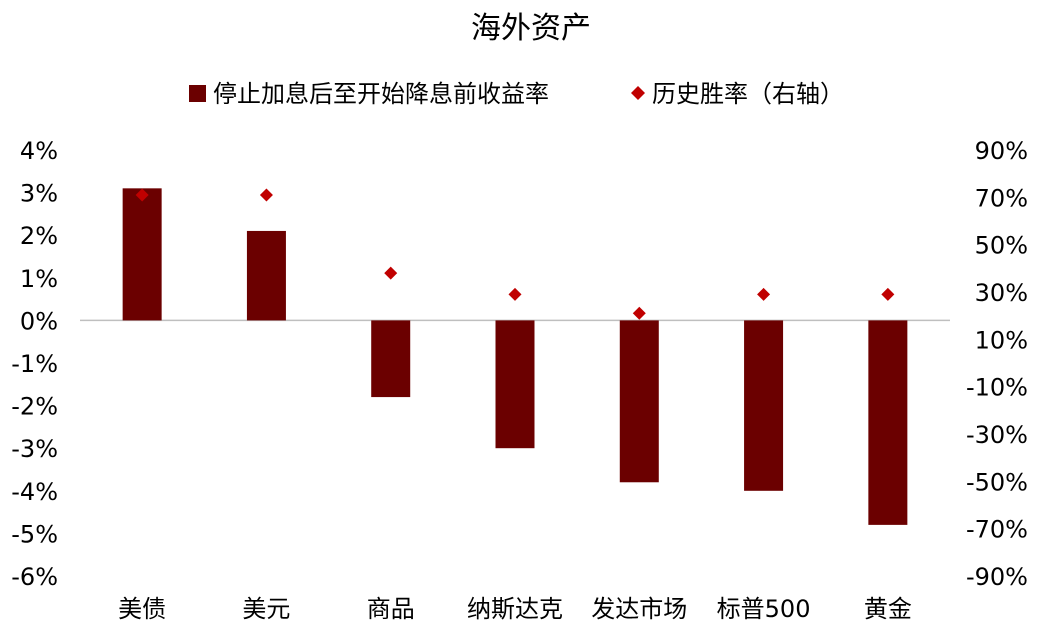 The image size is (1063, 639). I want to click on legend: 停止加息后至开始降息前收益率 历史胜率（右轴）, so click(516, 94).